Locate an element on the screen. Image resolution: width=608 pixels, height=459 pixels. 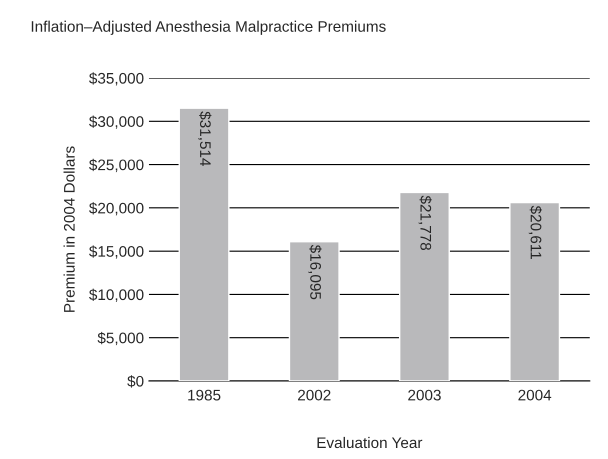
y-tick-label: $0 is located at coordinates (135, 381).